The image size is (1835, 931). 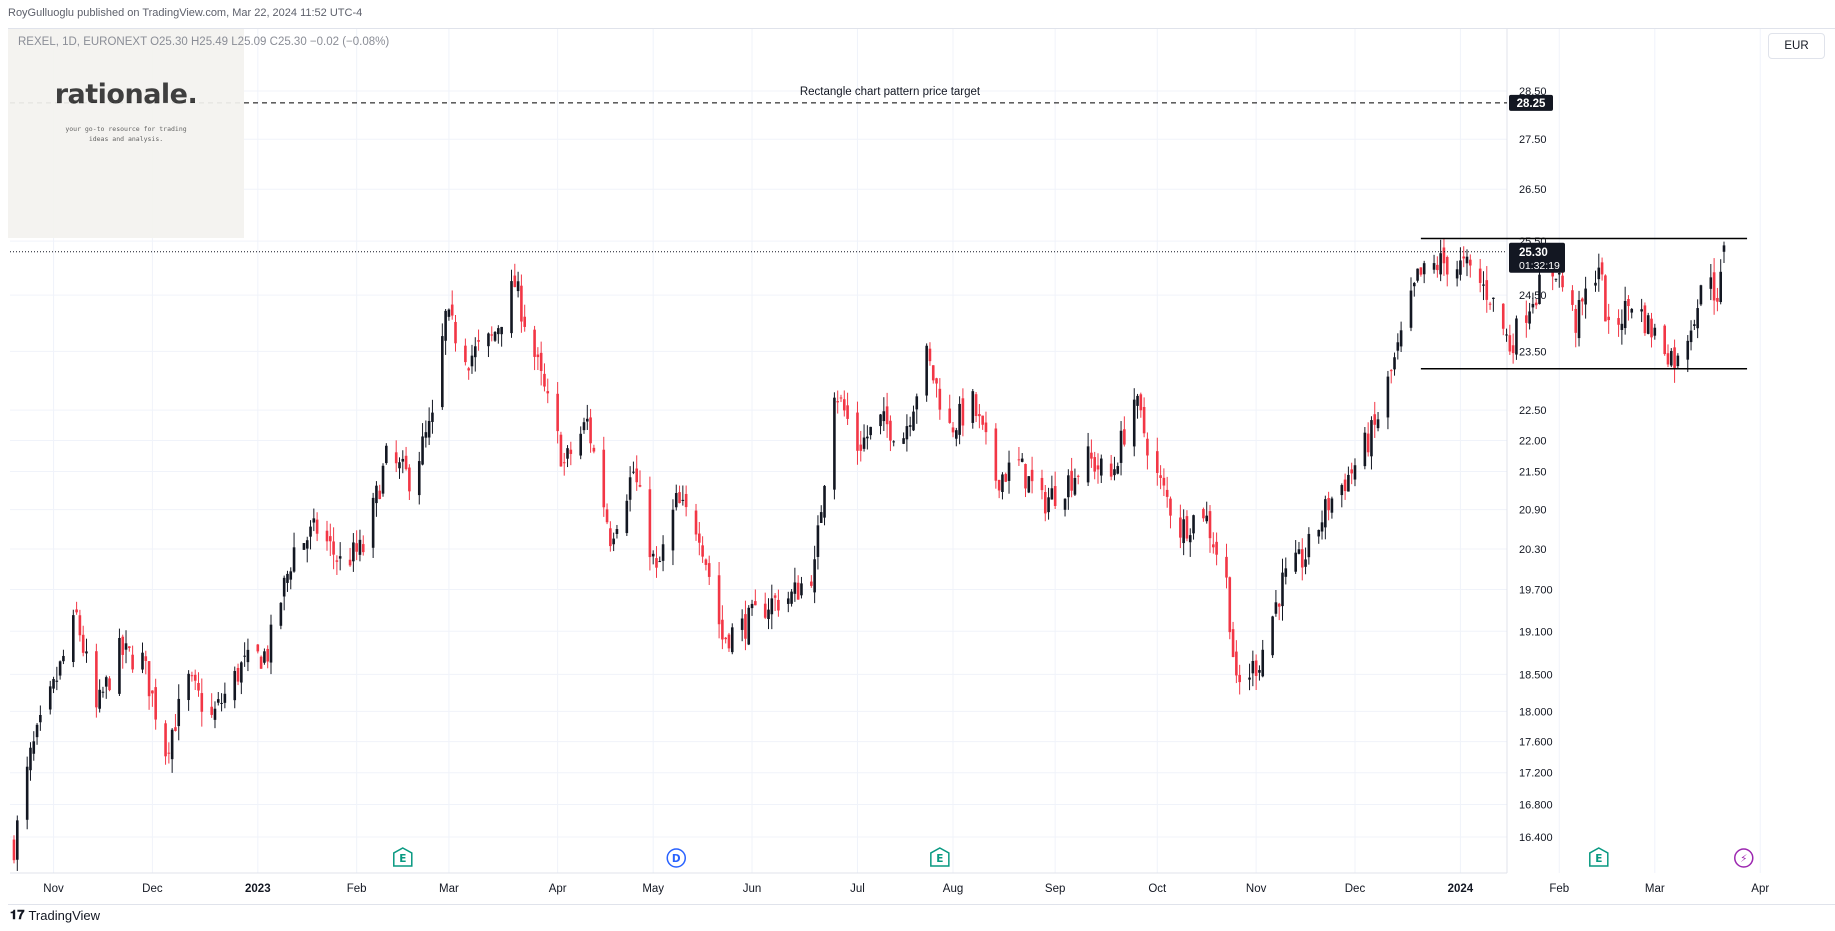 I want to click on currency-button: EUR, so click(x=1796, y=46).